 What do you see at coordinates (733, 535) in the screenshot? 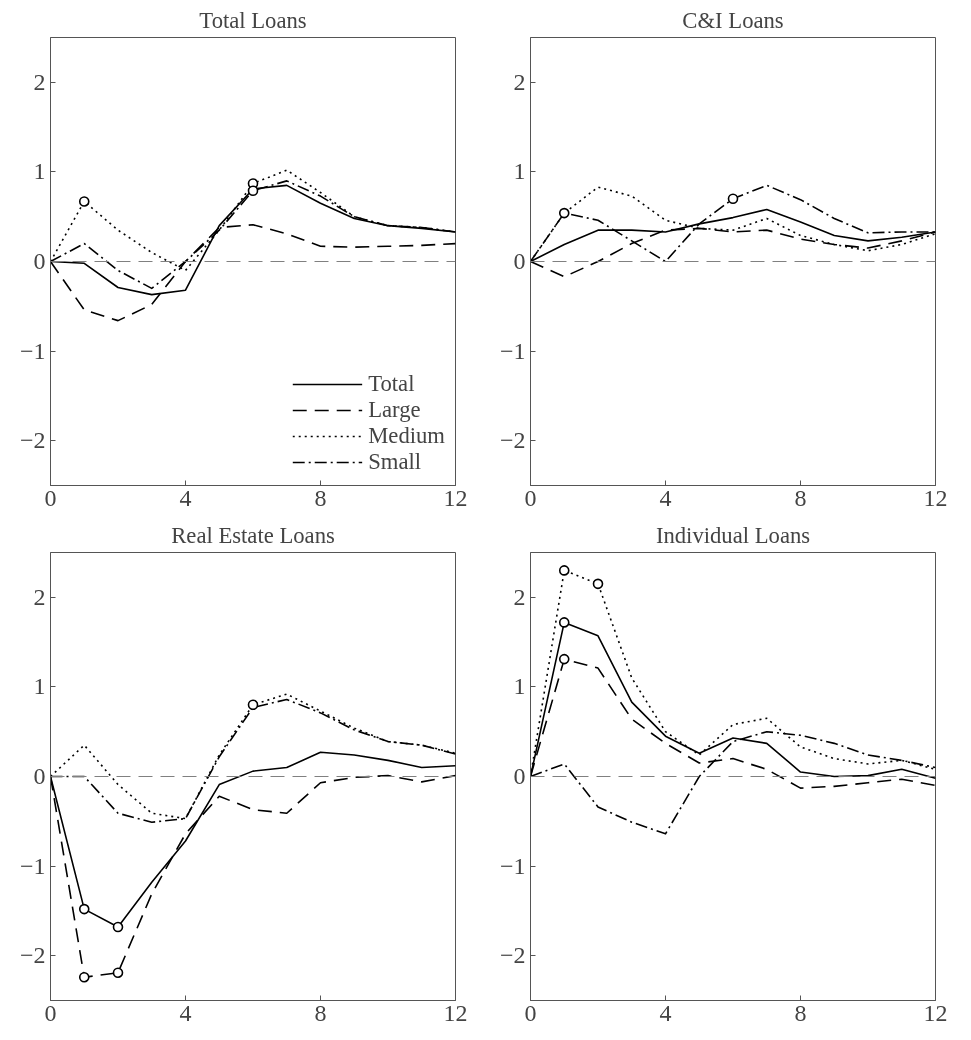
I see `chart-title: Individual Loans` at bounding box center [733, 535].